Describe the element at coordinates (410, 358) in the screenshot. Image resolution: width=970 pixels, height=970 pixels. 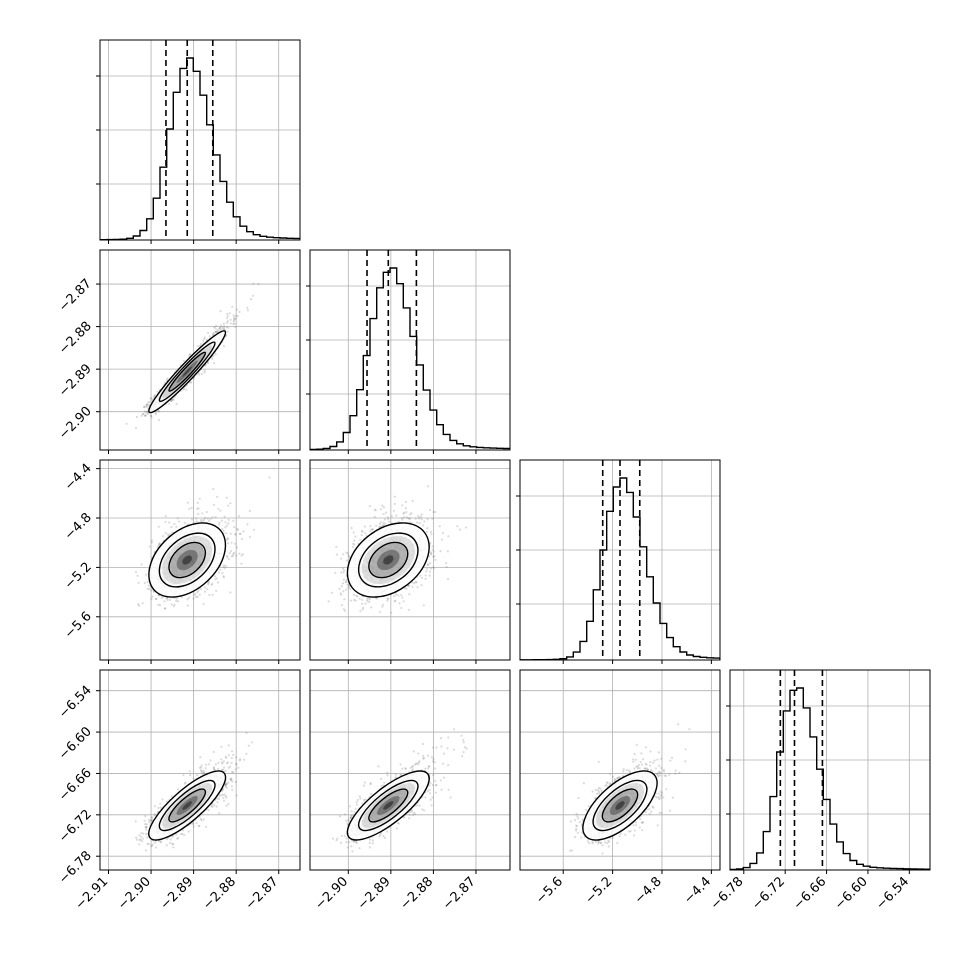
I see `histogram-series` at that location.